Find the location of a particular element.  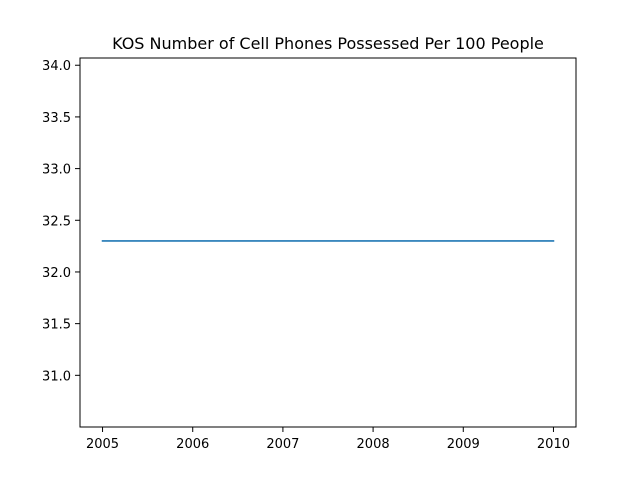

y-axis: 31.0 31.5 32.0 32.5 33.0 33.5 34.0 is located at coordinates (61, 221).